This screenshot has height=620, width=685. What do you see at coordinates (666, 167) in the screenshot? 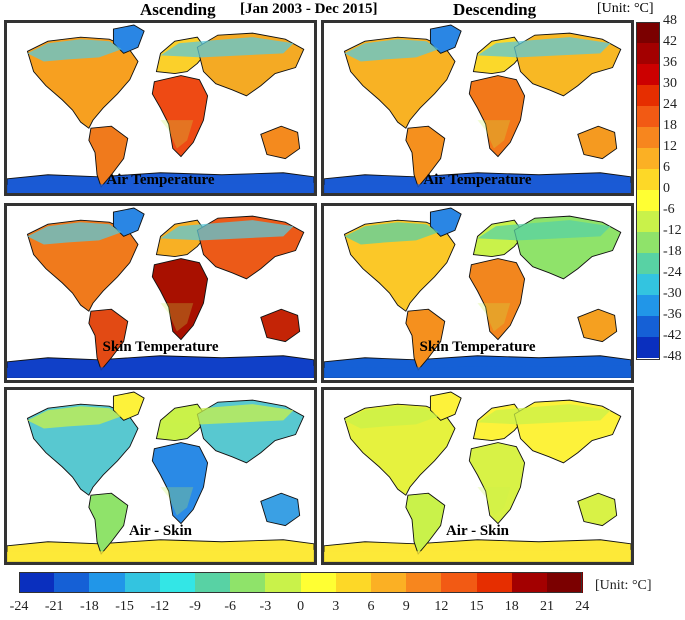
I see `colorbar-tick-label: 6` at bounding box center [666, 167].